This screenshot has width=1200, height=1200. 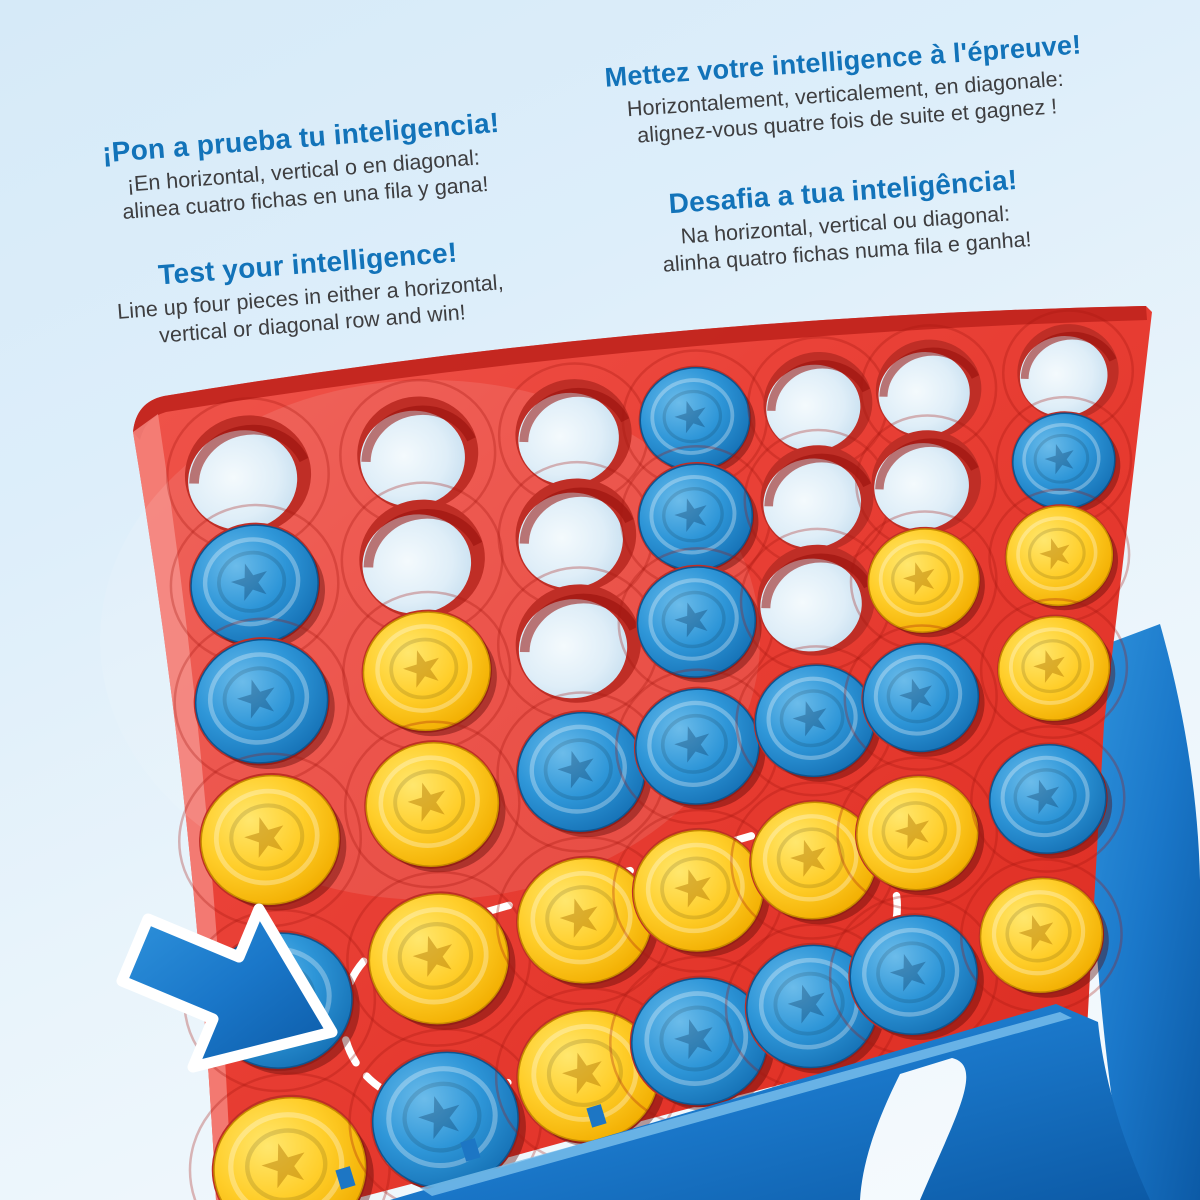 I want to click on stand-rail-highlight, so click(x=746, y=1104).